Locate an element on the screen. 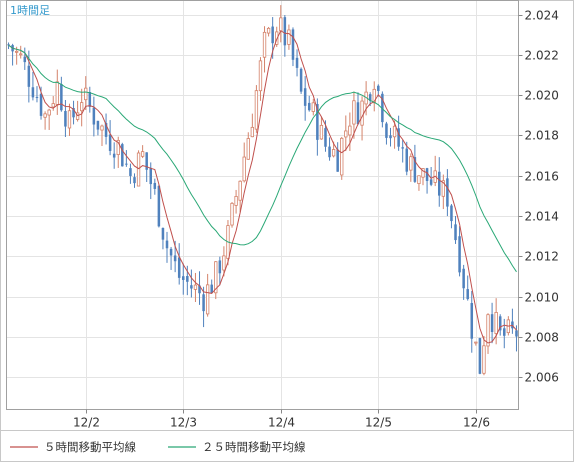 This screenshot has width=574, height=462. legend-item-ma25: ２５時間移動平均線 is located at coordinates (237, 447).